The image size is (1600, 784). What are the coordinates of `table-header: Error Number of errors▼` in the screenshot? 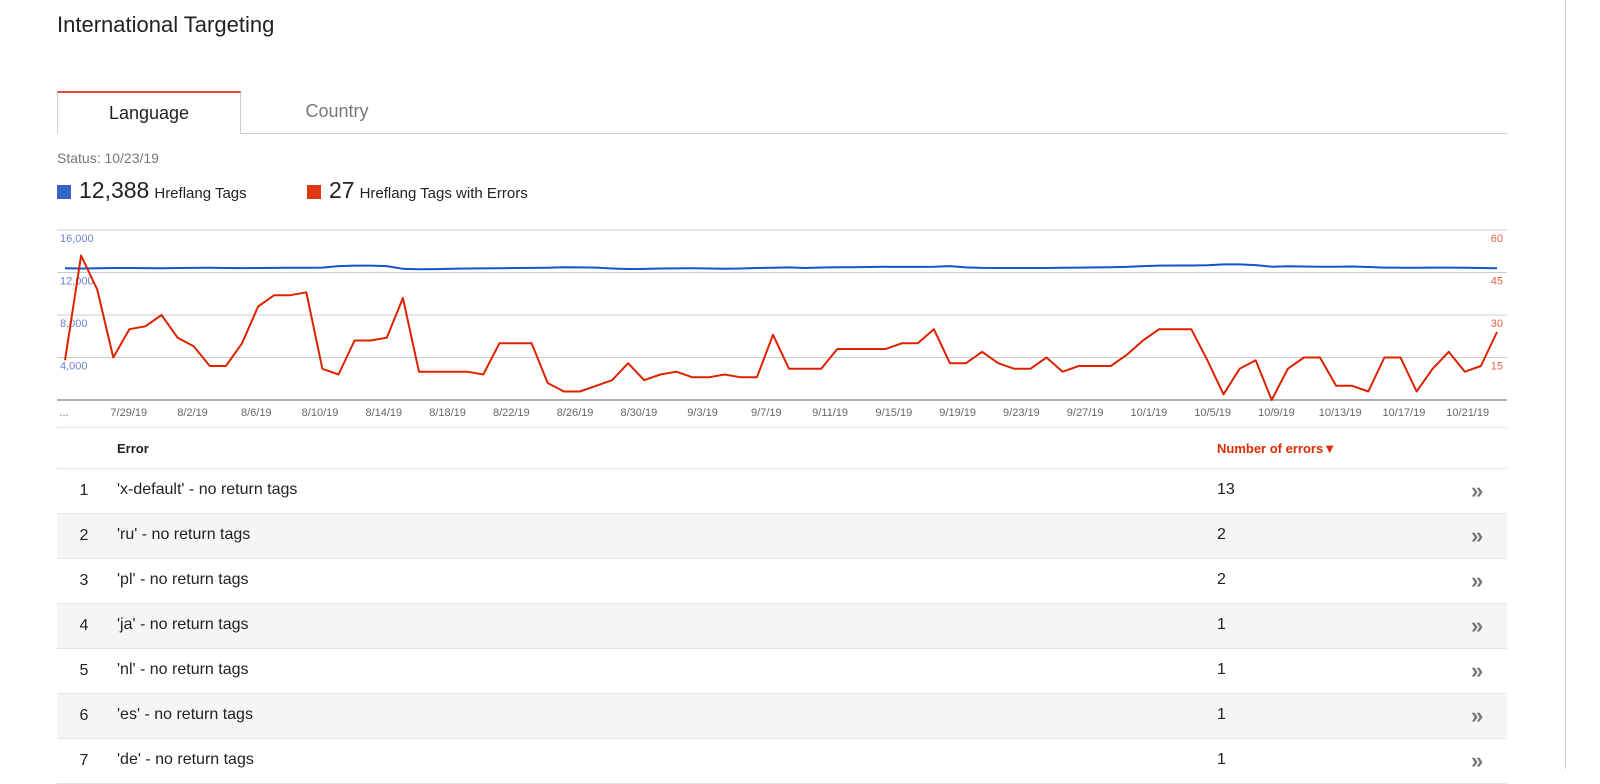 It's located at (782, 448).